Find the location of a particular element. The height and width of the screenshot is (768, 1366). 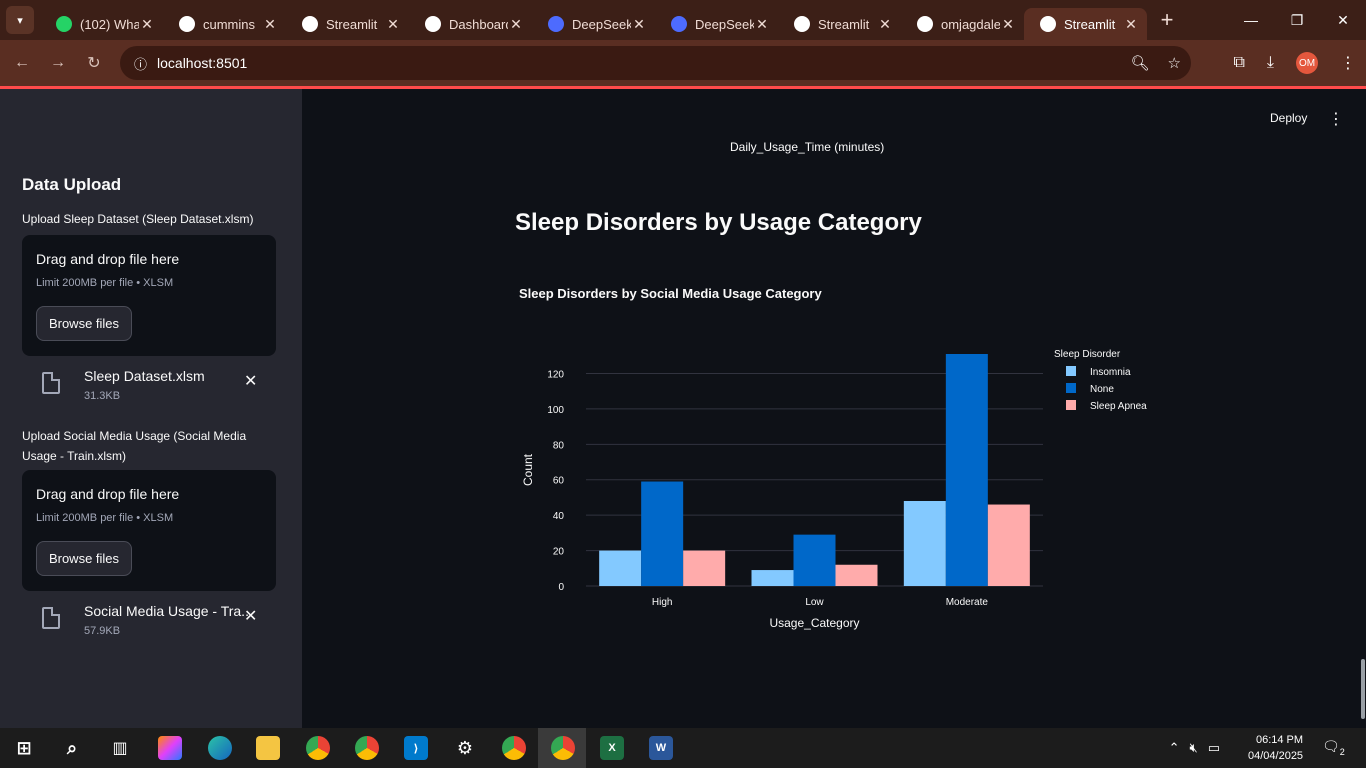

restore-button: ❐ is located at coordinates (1297, 19).